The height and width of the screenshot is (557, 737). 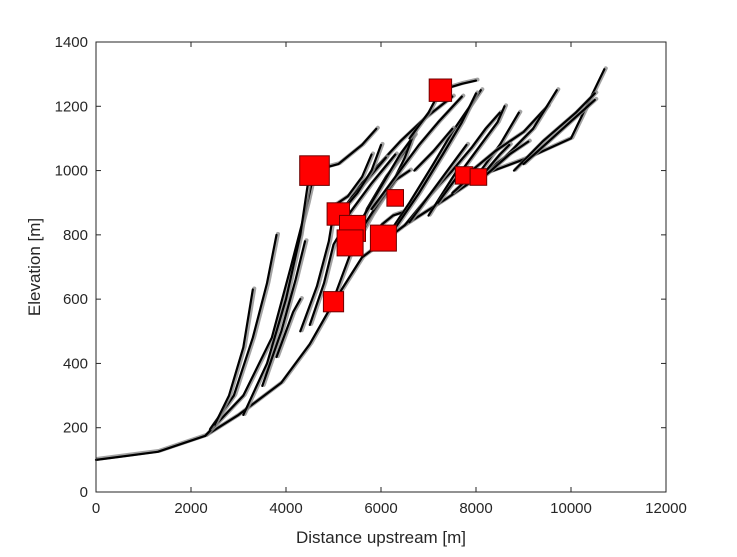 I want to click on x-tick-label-6: 12000, so click(x=666, y=508).